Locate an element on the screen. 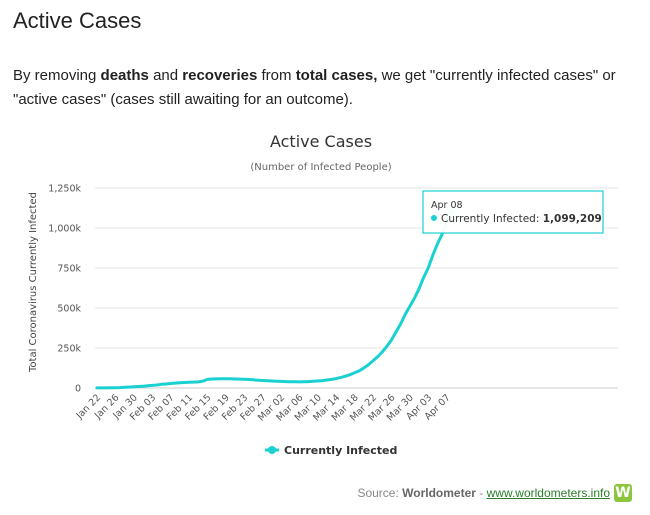  y-tick-label: 1,000k is located at coordinates (64, 229).